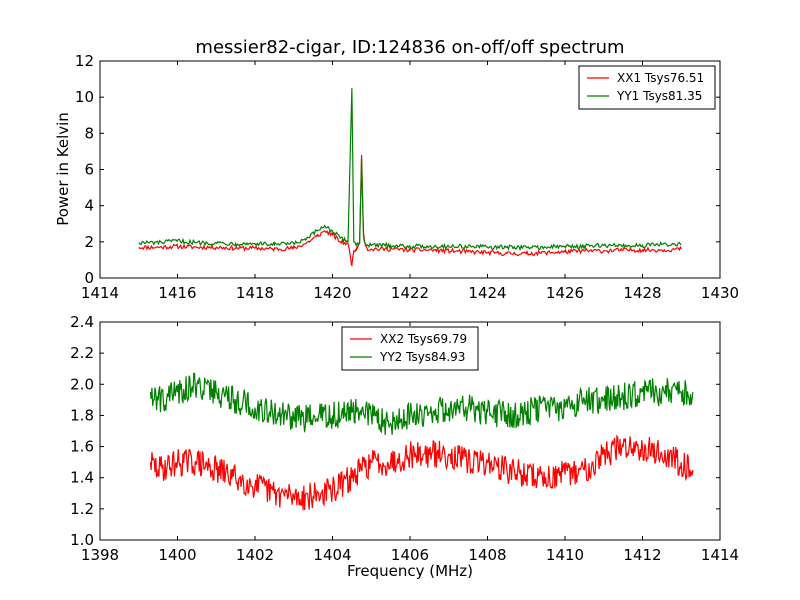 The height and width of the screenshot is (600, 800). Describe the element at coordinates (84, 61) in the screenshot. I see `y-tick-label: 12` at that location.